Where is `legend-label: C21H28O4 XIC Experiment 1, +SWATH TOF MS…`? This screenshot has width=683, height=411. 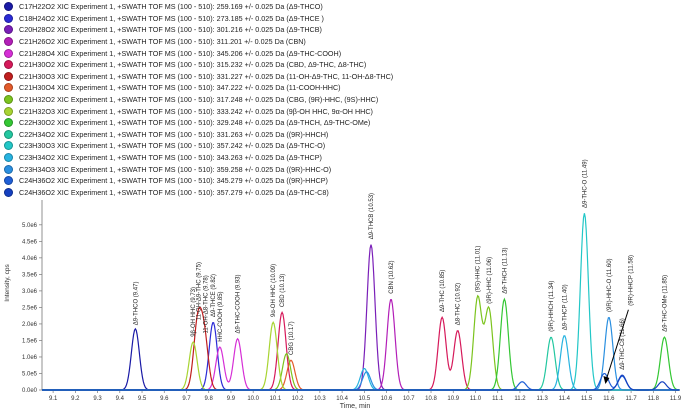
legend-label: C21H28O4 XIC Experiment 1, +SWATH TOF MS… is located at coordinates (180, 53).